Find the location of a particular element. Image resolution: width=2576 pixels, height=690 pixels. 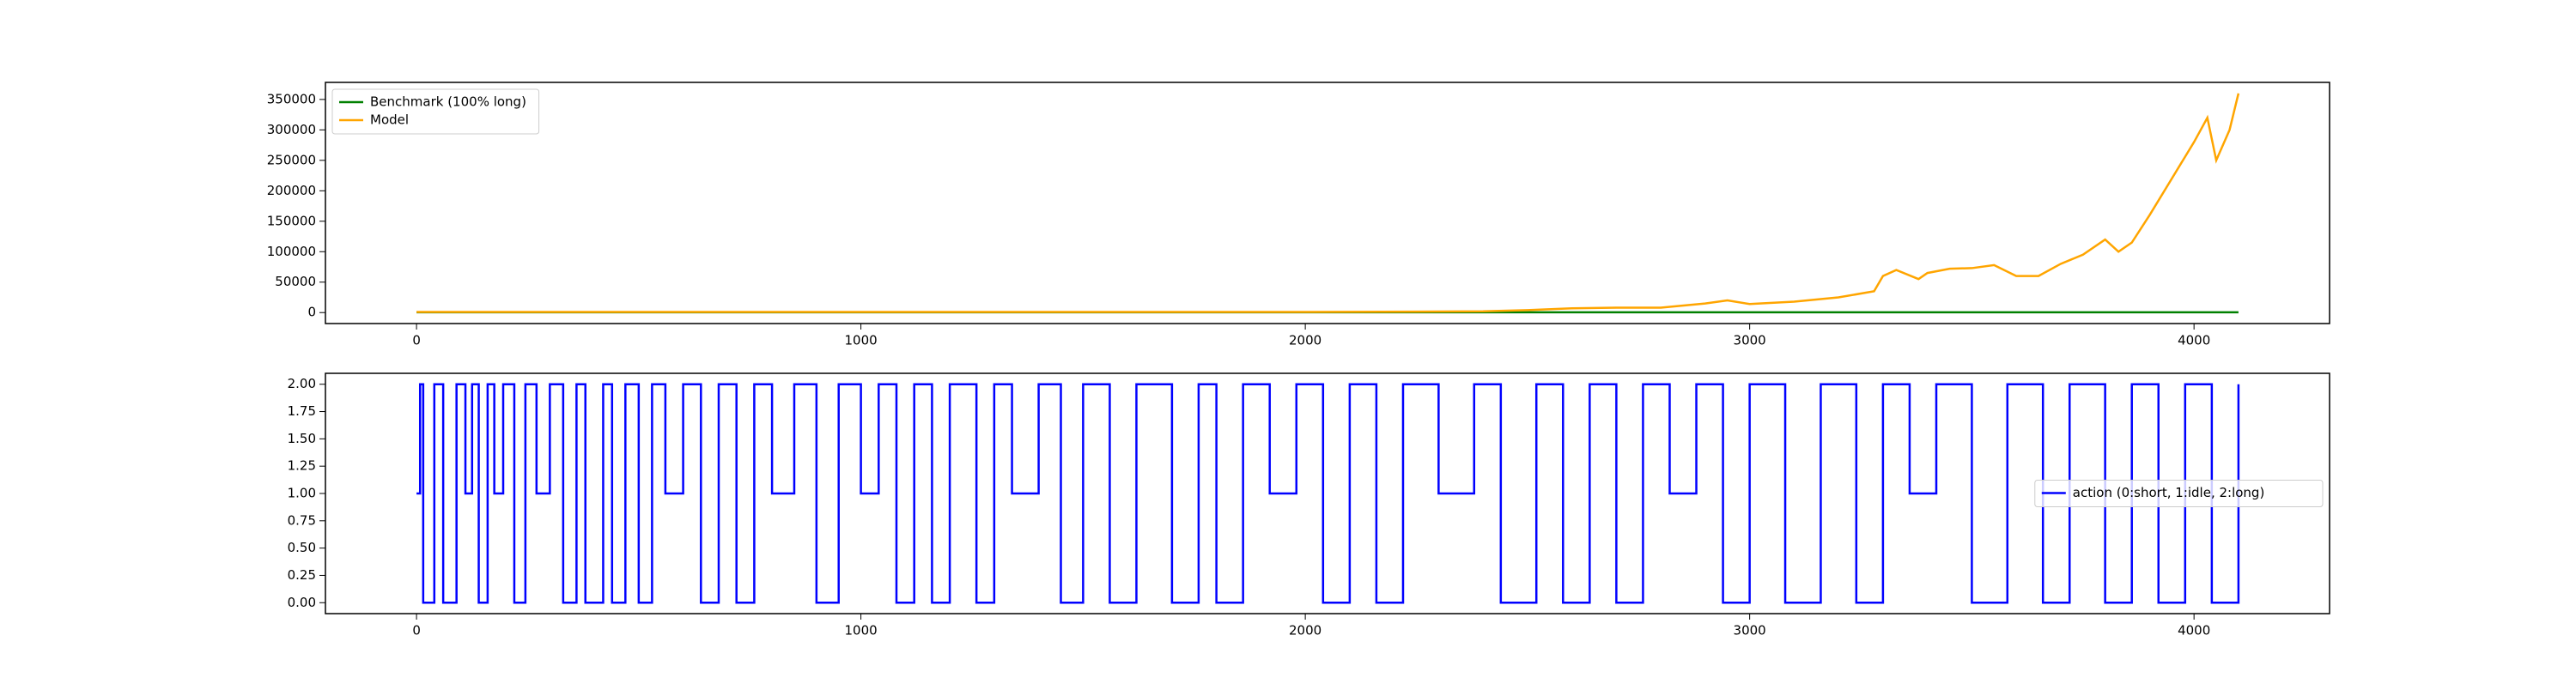

y-tick-label: 0.75 is located at coordinates (302, 520).